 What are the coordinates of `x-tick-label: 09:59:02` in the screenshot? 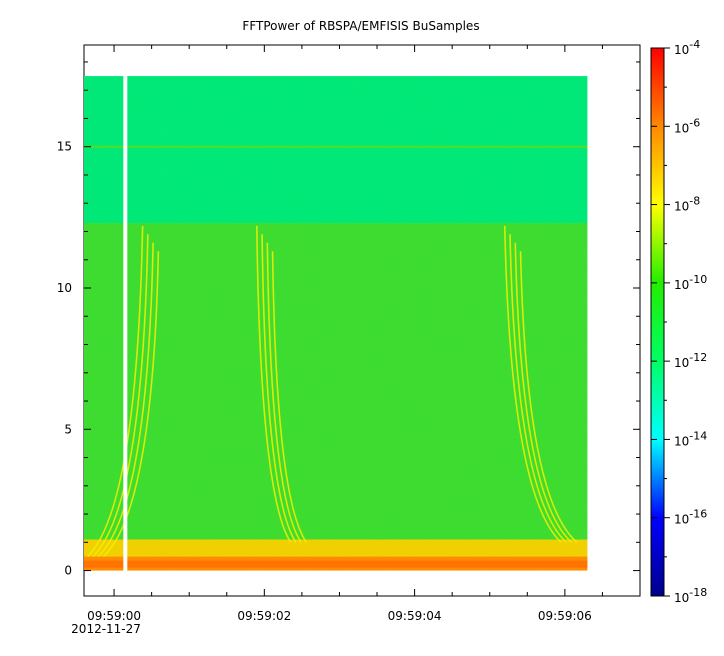 It's located at (264, 616).